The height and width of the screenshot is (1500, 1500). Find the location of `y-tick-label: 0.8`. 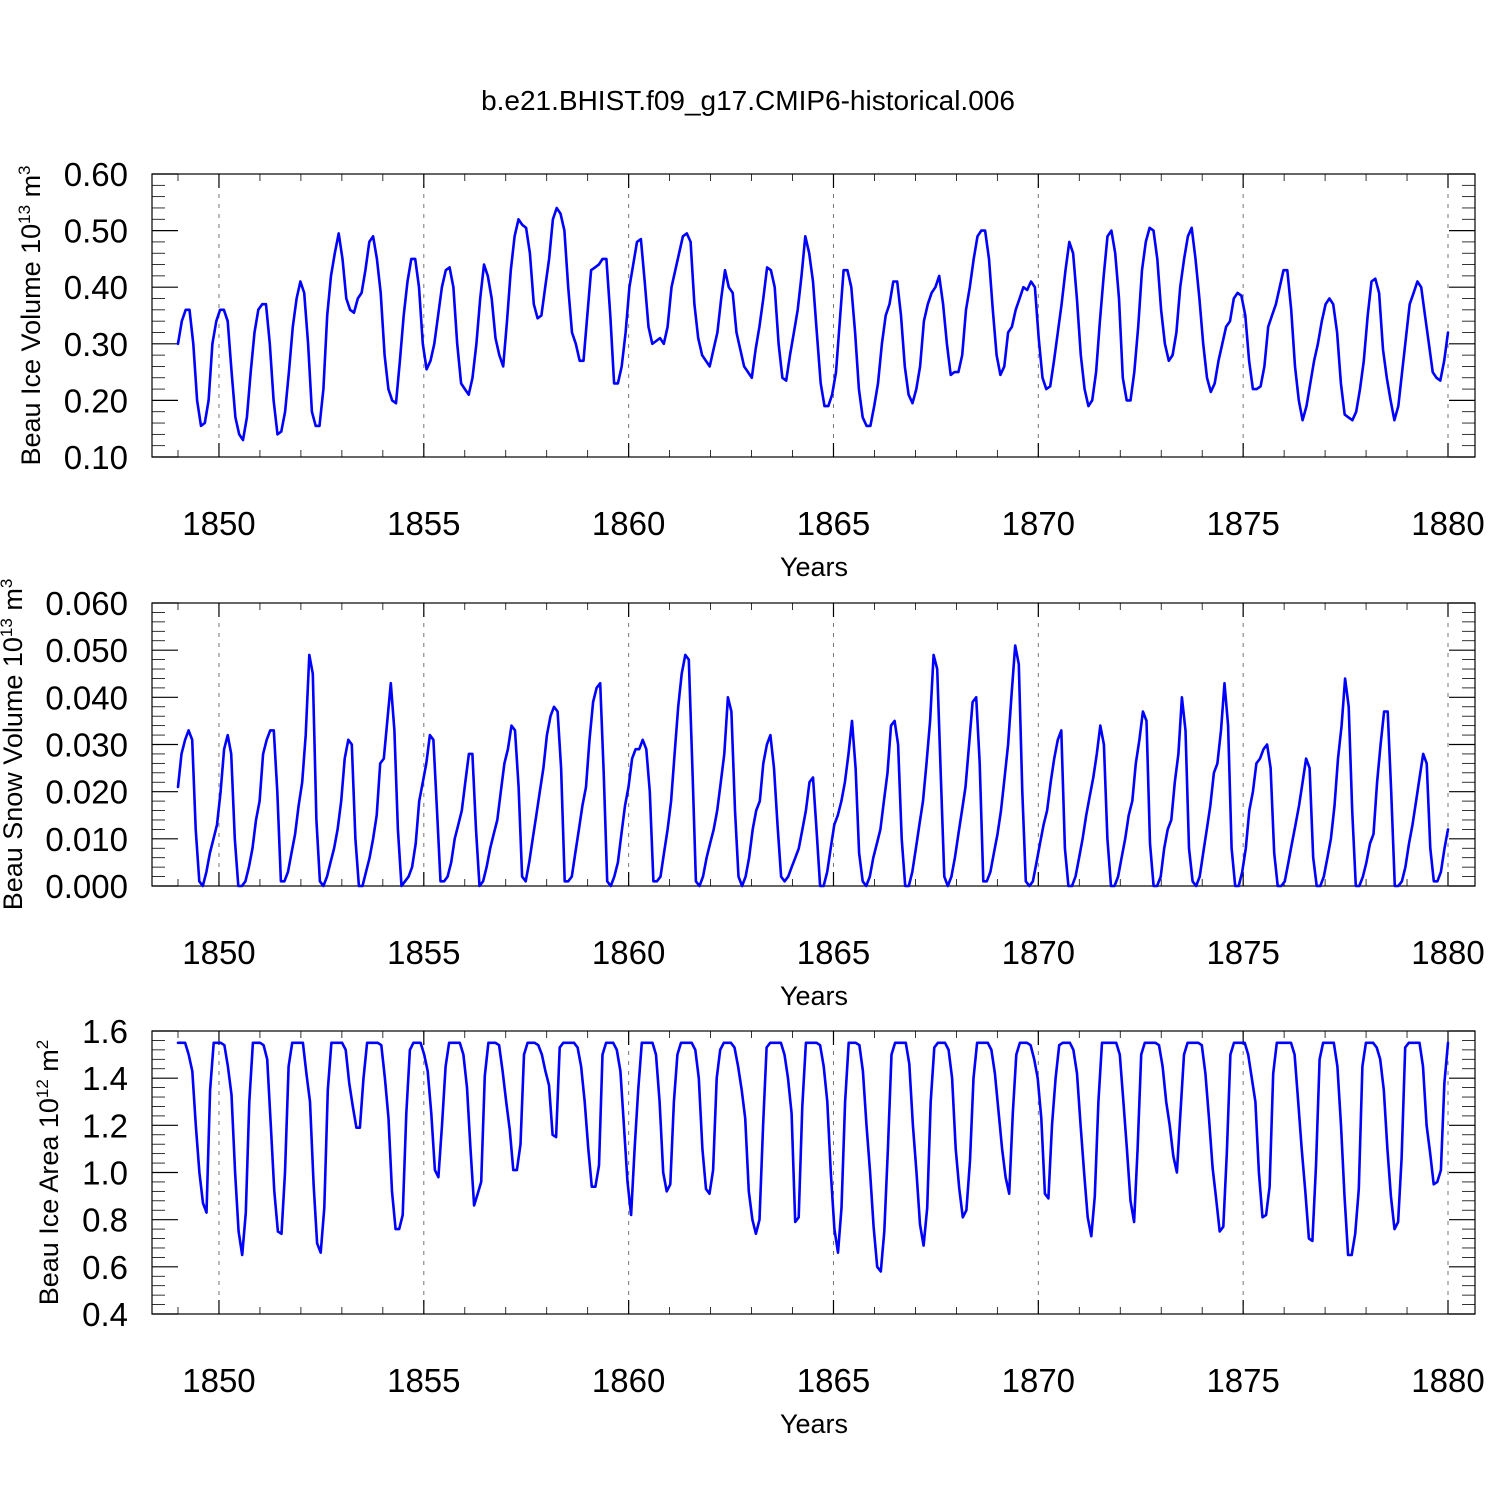

y-tick-label: 0.8 is located at coordinates (105, 1220).